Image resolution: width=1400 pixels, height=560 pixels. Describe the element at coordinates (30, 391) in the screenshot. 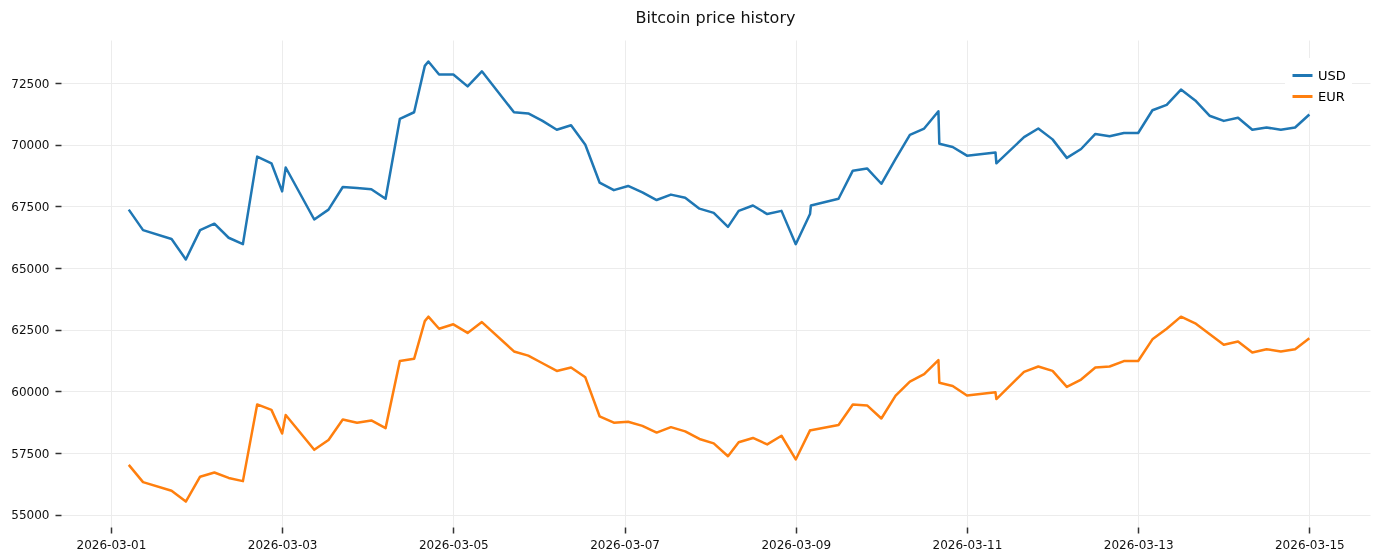

I see `y-tick-label: 60000` at that location.